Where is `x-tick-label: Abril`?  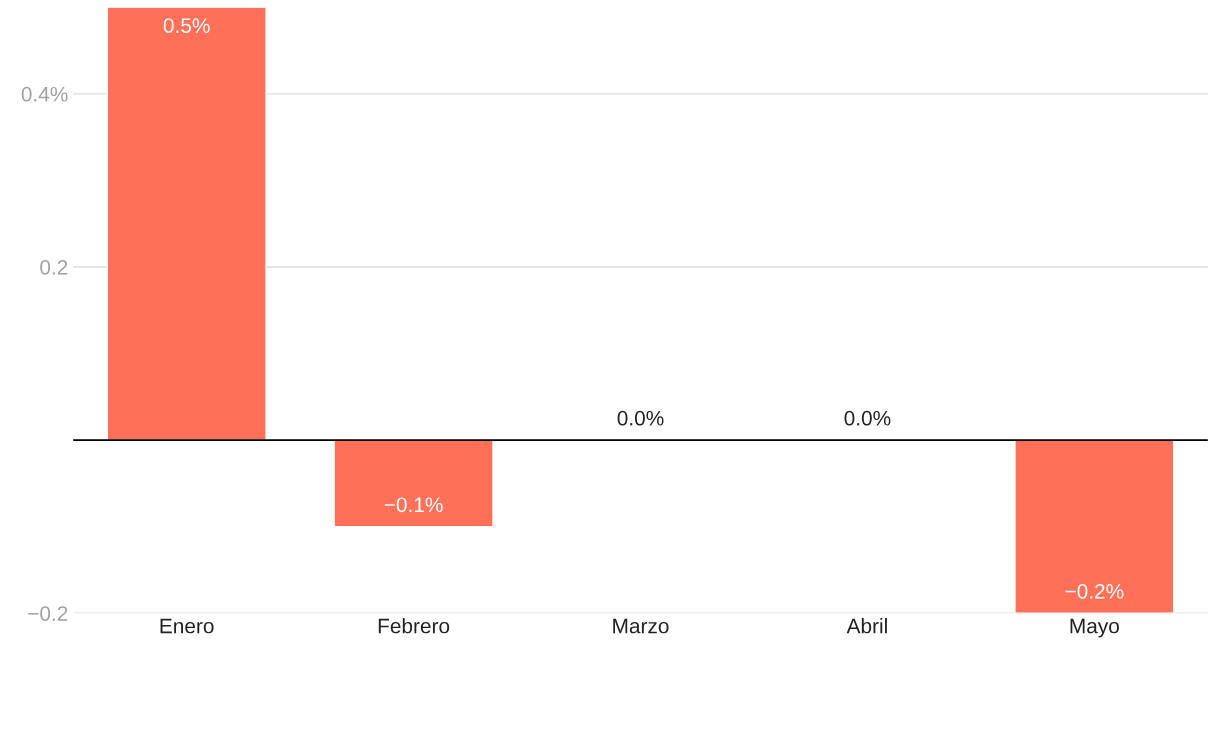
x-tick-label: Abril is located at coordinates (866, 626).